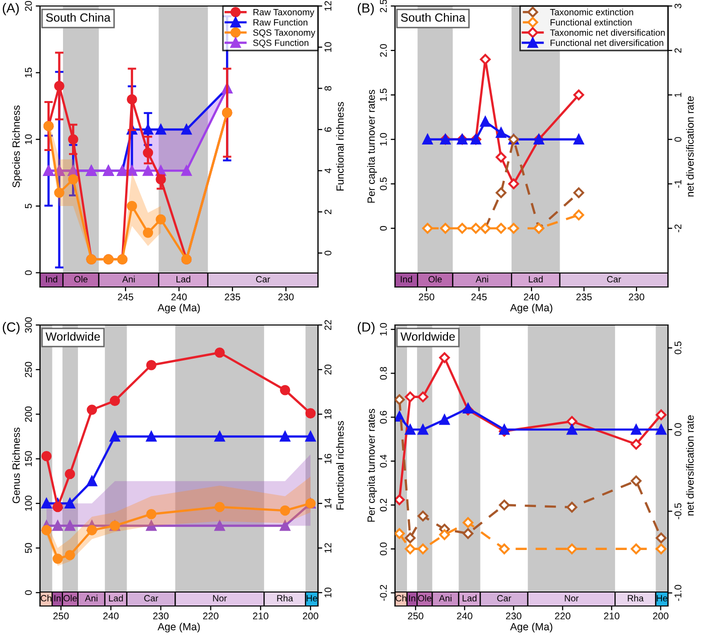  What do you see at coordinates (328, 325) in the screenshot?
I see `y2-tick-label: 22` at bounding box center [328, 325].